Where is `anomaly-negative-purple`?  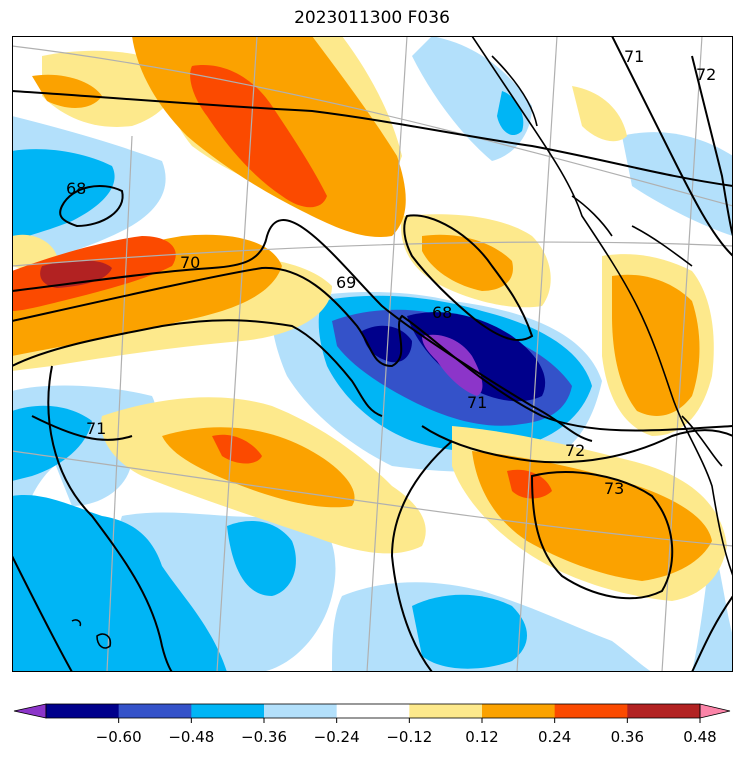
anomaly-negative-purple is located at coordinates (452, 365).